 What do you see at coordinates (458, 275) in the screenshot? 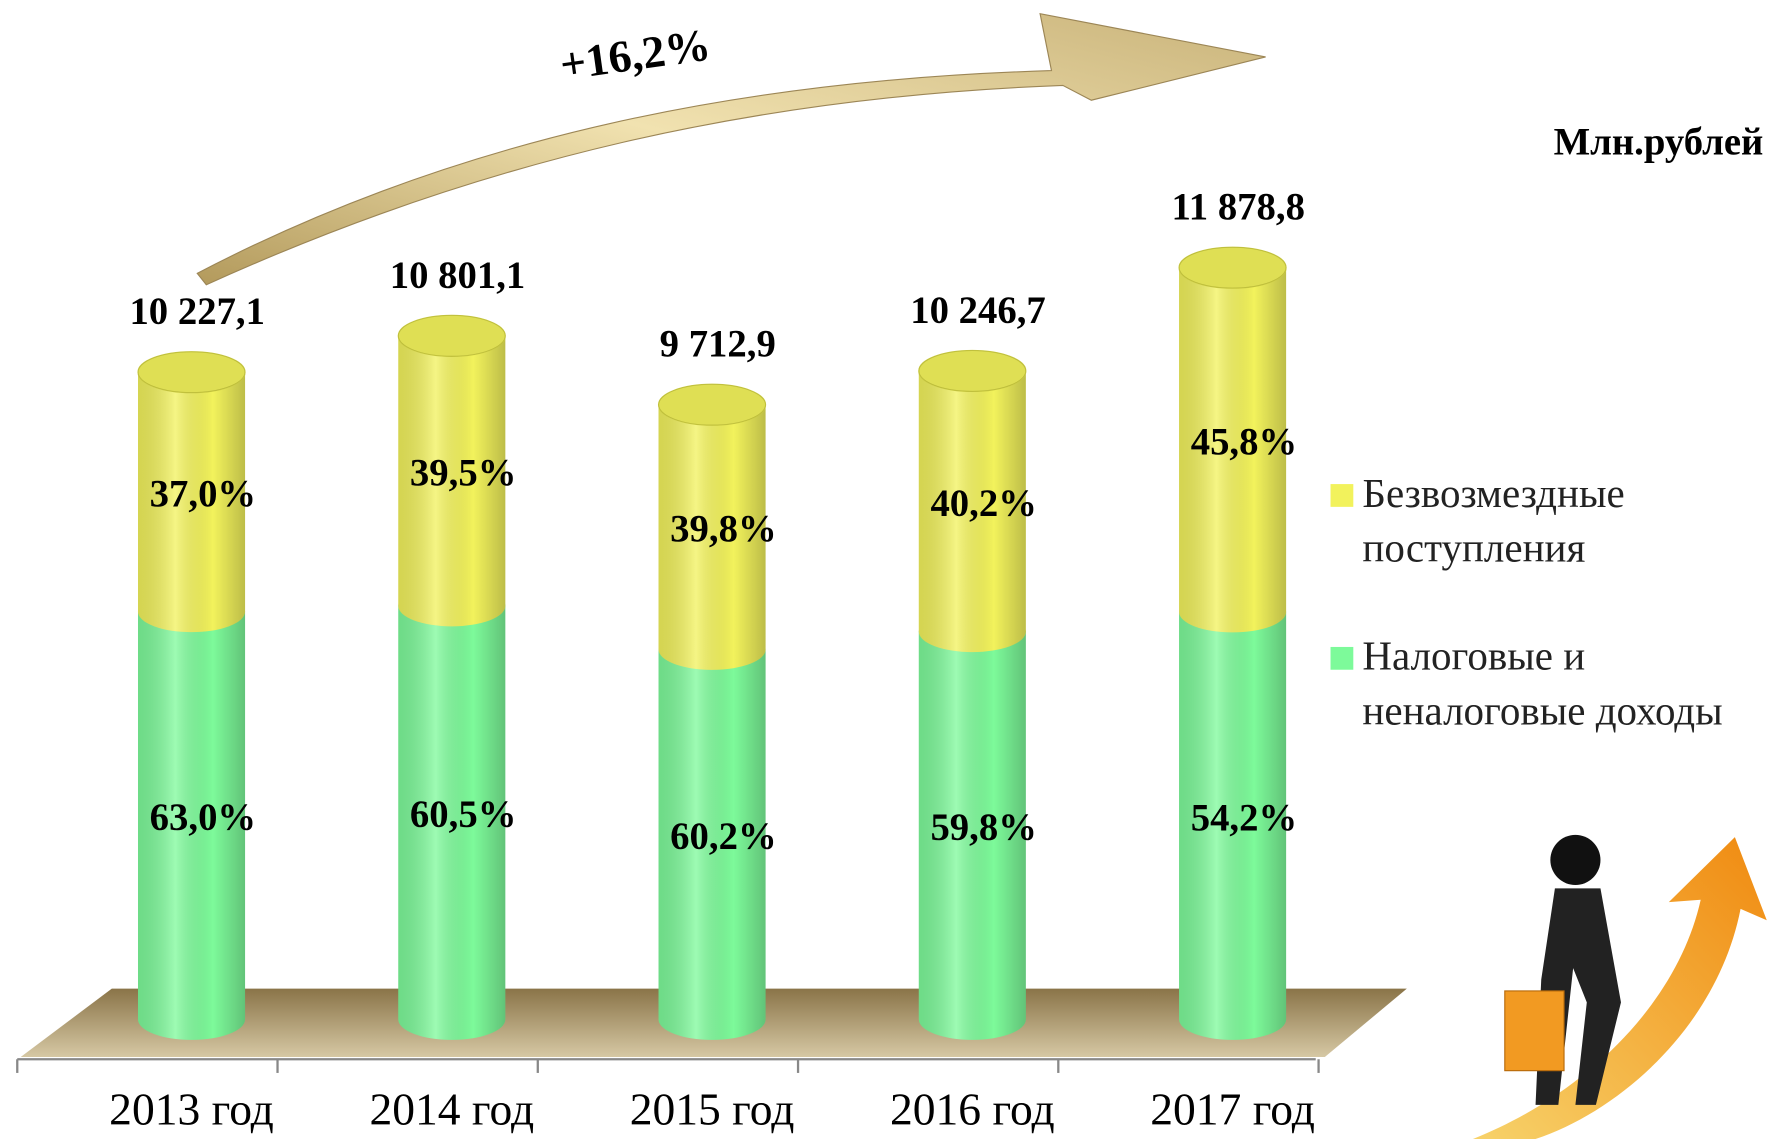
I see `total-label: 10 801,1` at bounding box center [458, 275].